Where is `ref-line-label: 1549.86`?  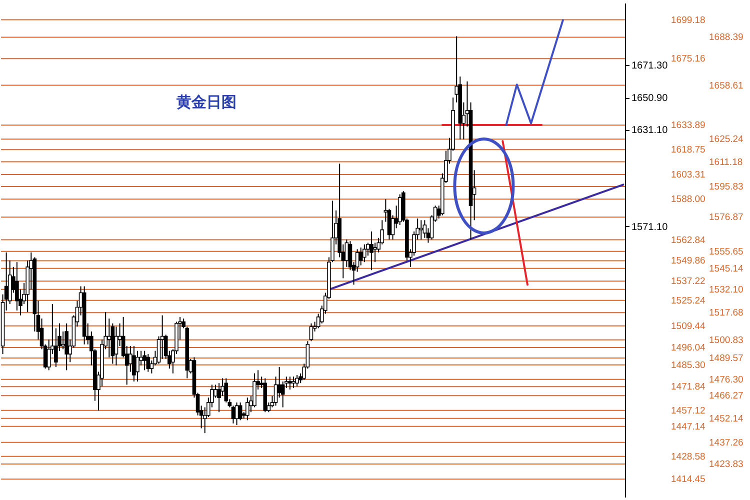 ref-line-label: 1549.86 is located at coordinates (688, 261).